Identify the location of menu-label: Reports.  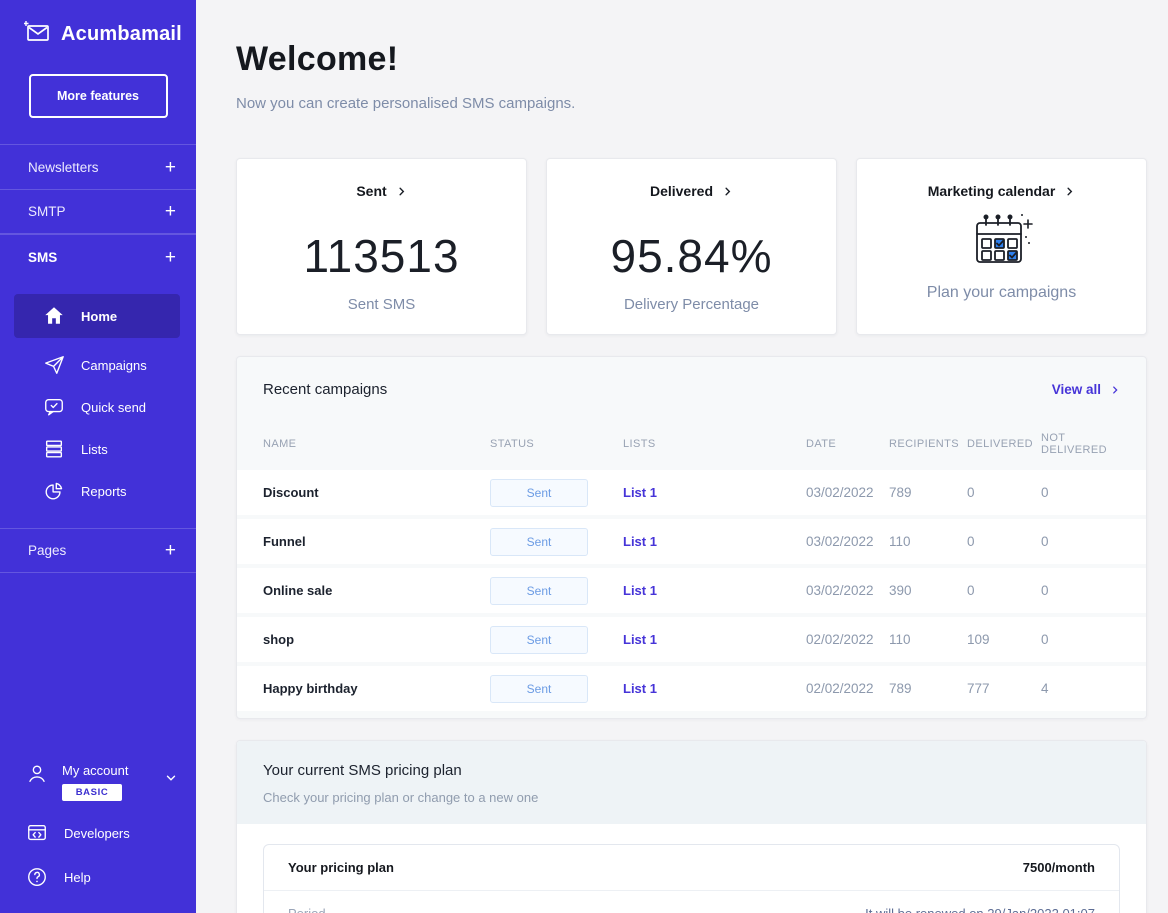
(104, 491).